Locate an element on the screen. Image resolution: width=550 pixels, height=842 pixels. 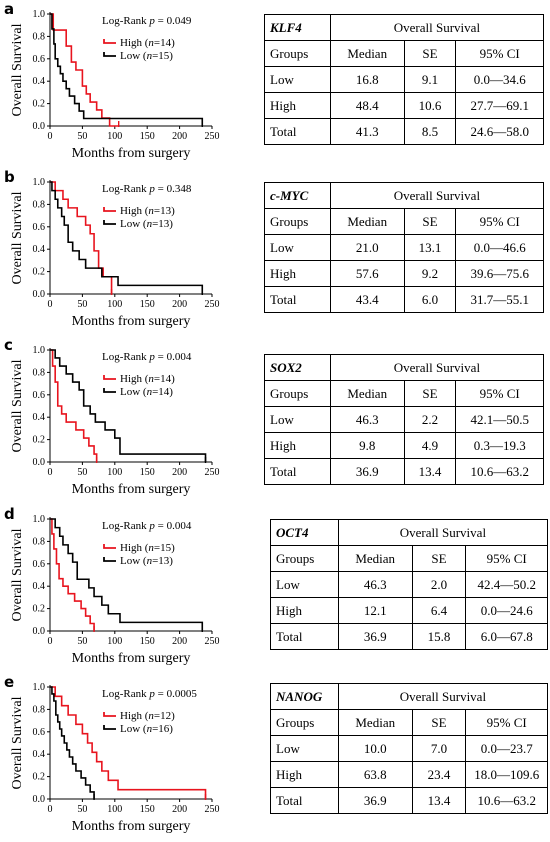
table-cell: 6.0 is located at coordinates (430, 299).